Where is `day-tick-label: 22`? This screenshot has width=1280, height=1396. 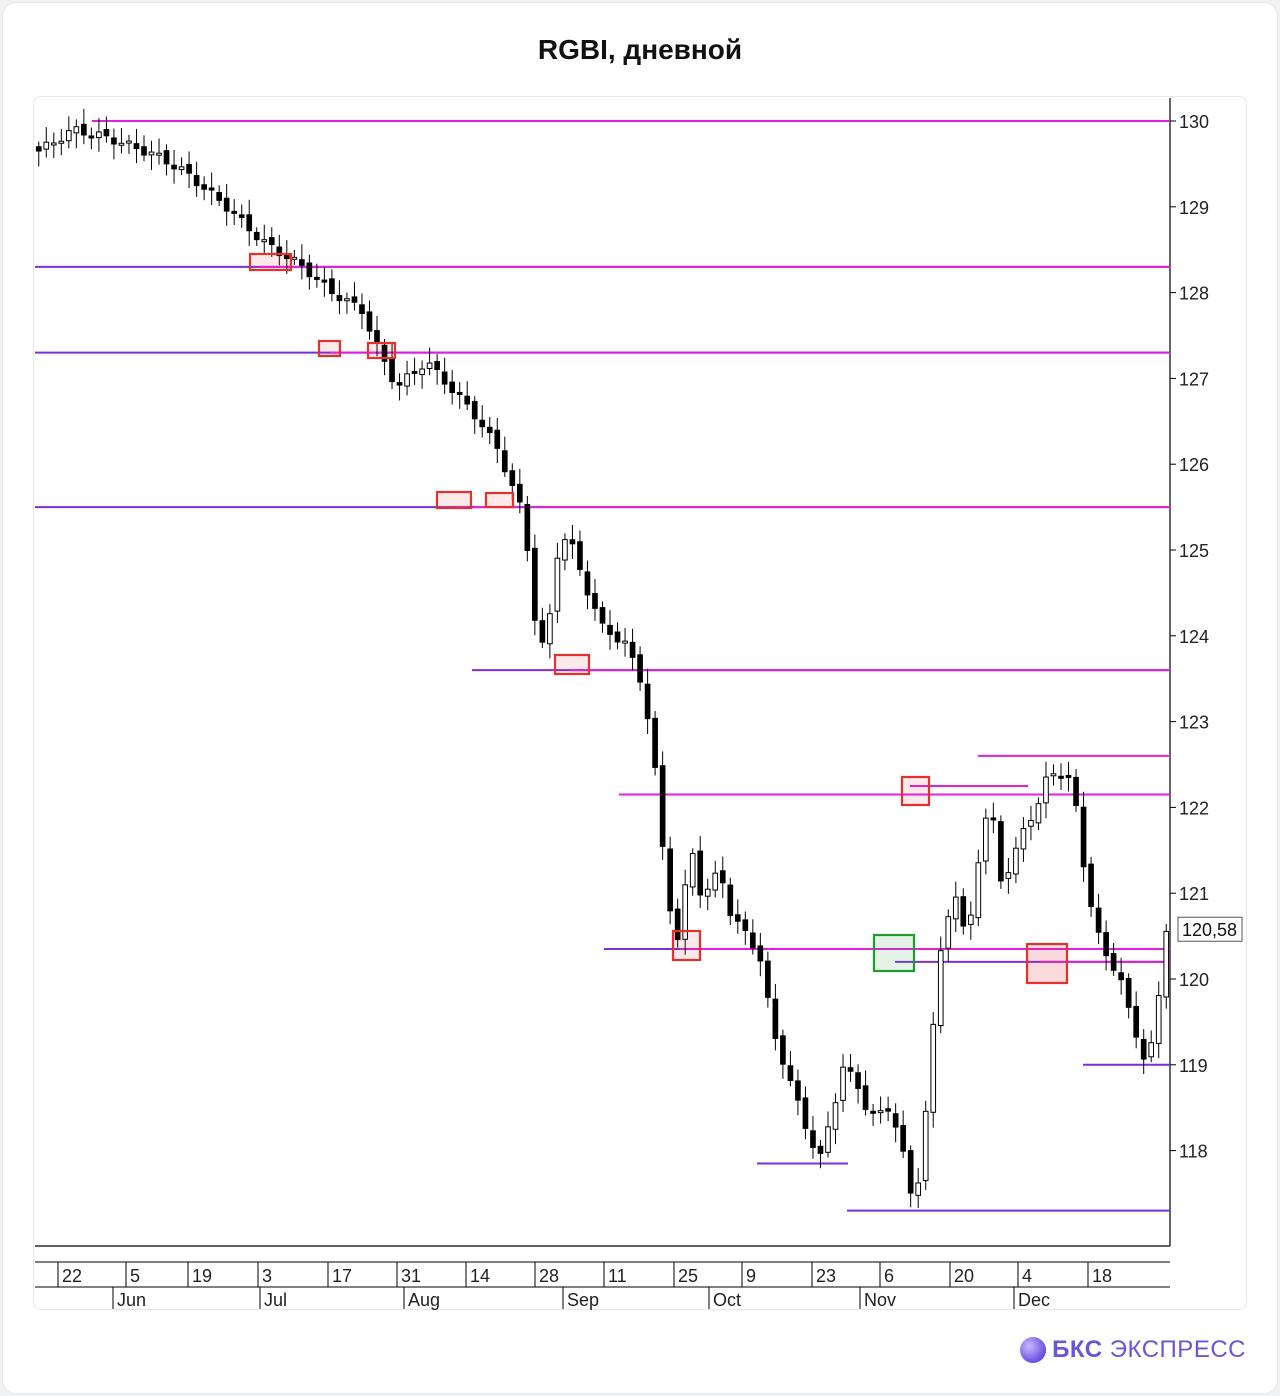
day-tick-label: 22 is located at coordinates (72, 1276).